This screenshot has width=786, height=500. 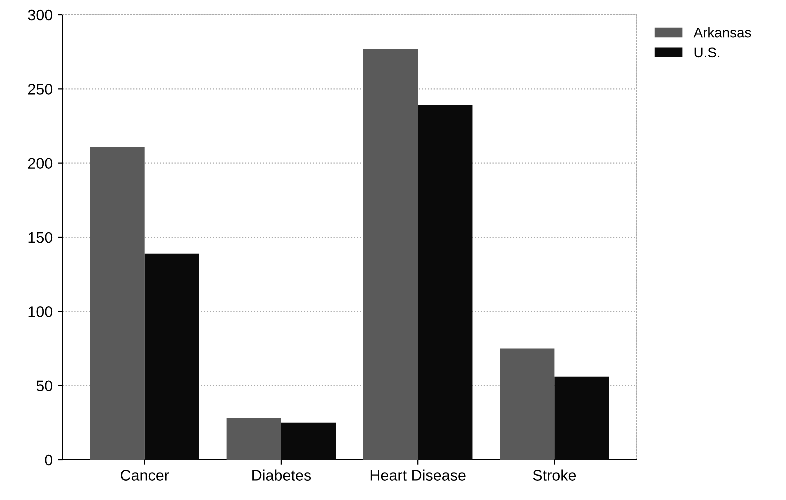 I want to click on y-tick-label: 100, so click(x=40, y=312).